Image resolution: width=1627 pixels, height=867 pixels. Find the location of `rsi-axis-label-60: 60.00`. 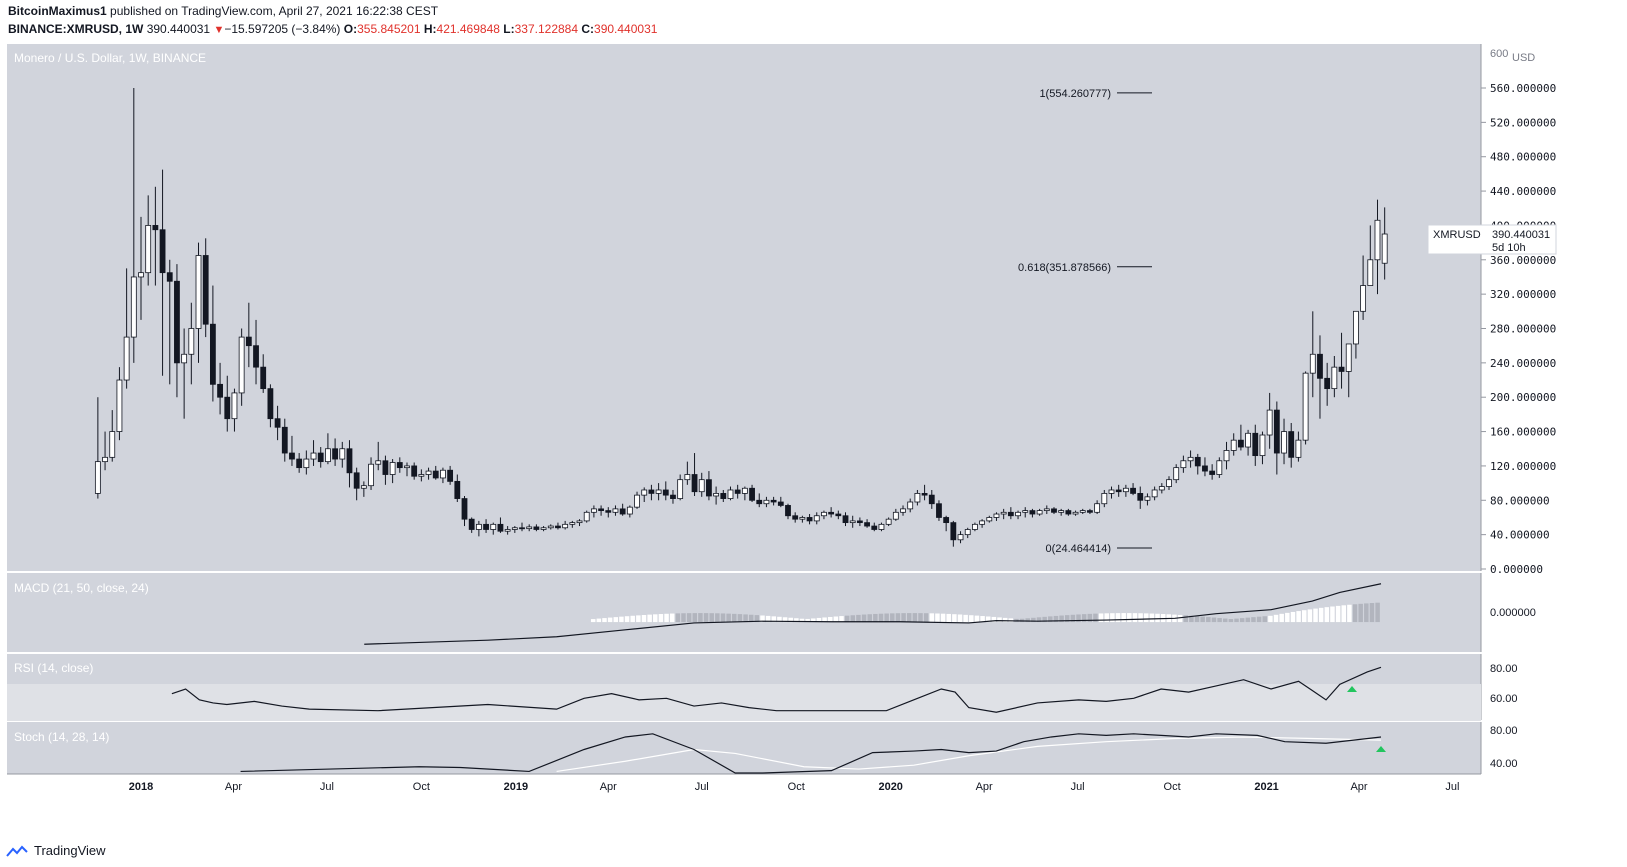

rsi-axis-label-60: 60.00 is located at coordinates (1504, 699).